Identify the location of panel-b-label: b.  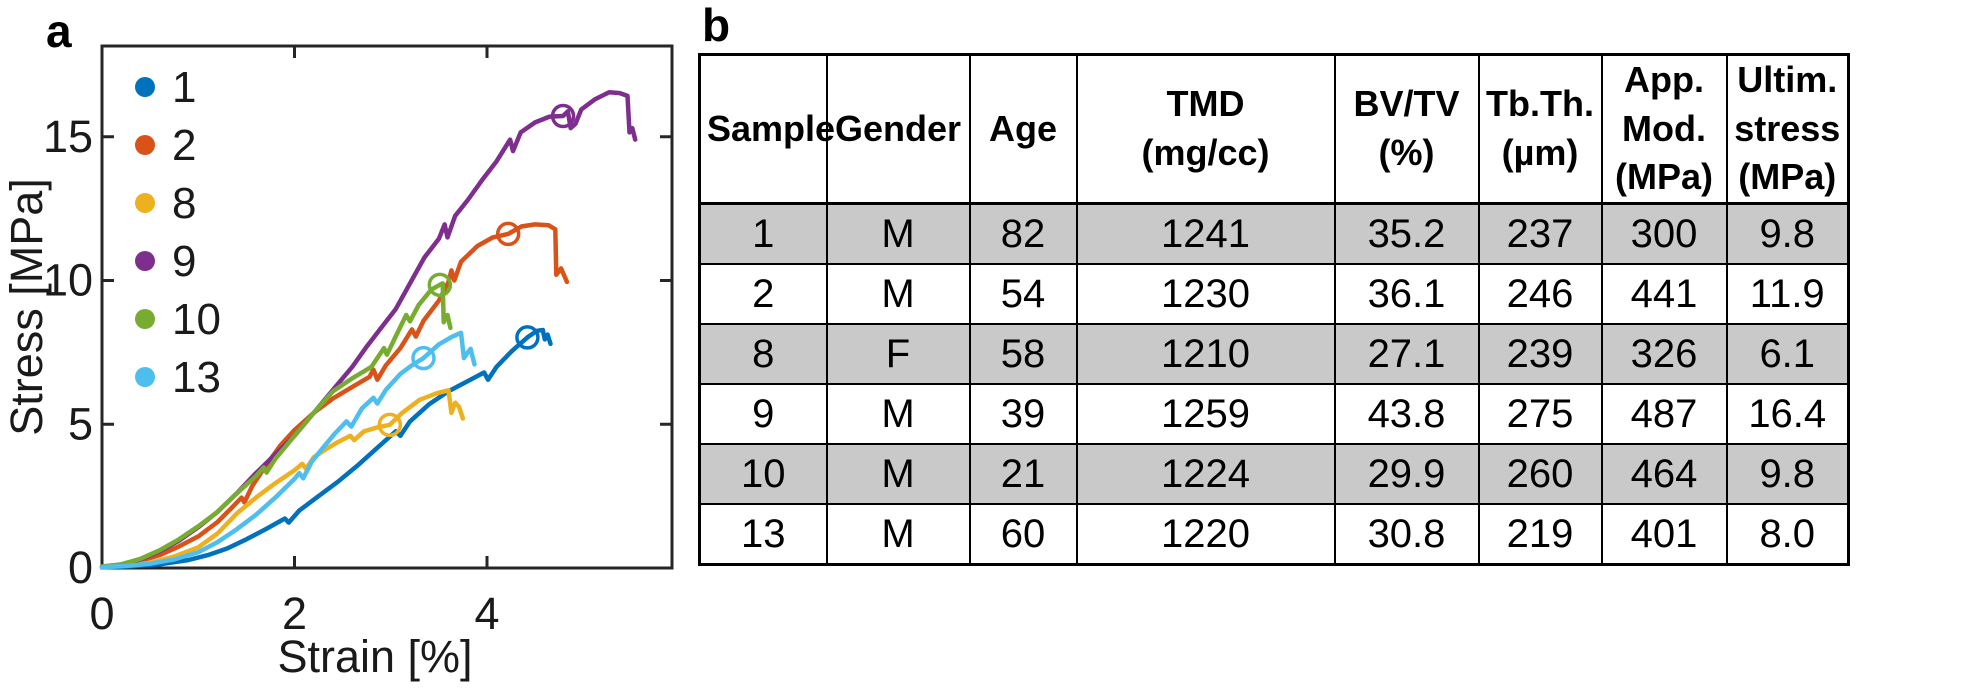
(716, 25).